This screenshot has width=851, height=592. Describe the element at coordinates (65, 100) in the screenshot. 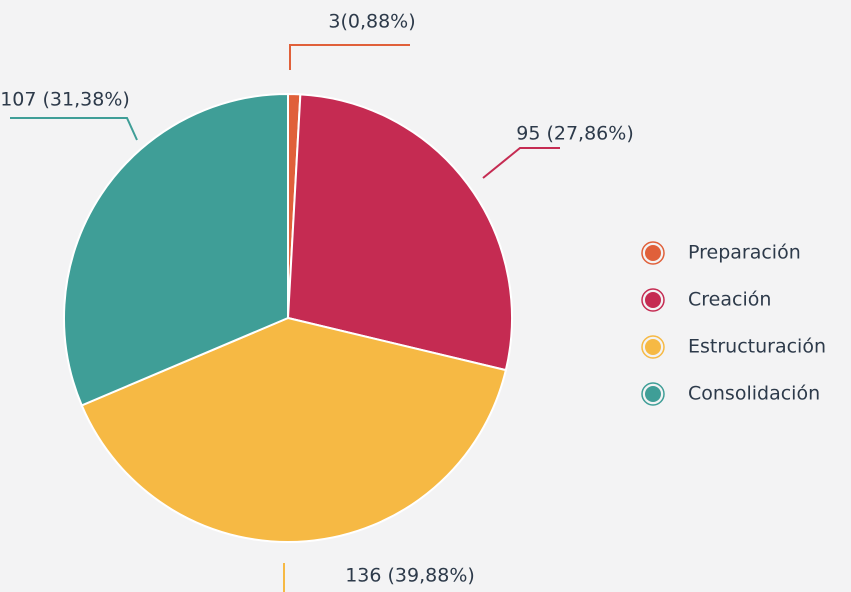

I see `data-label: 107 (31,38%)` at that location.